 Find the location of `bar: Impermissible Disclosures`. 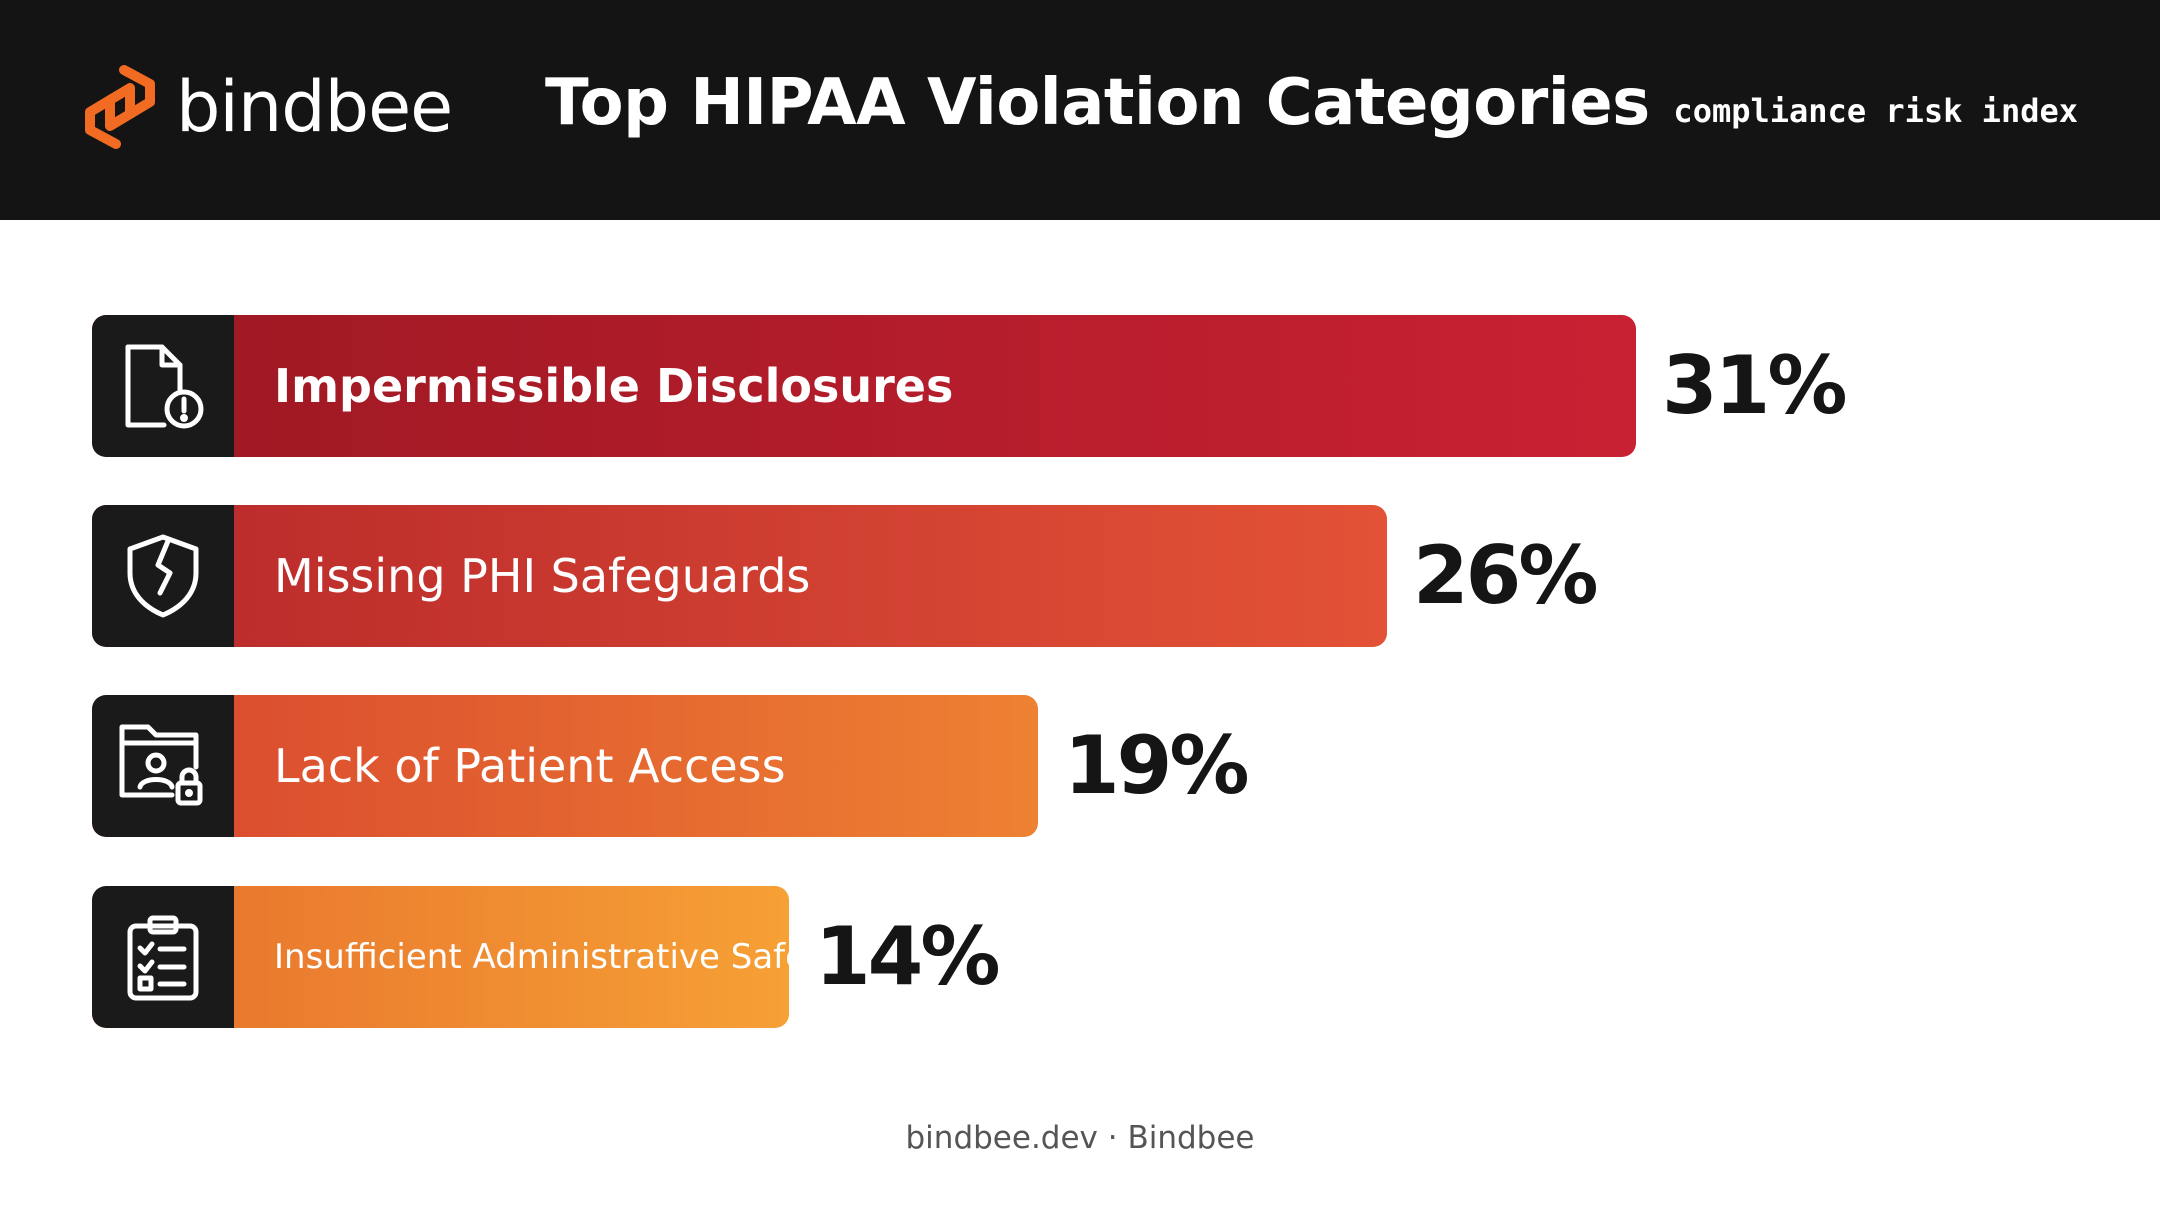

bar: Impermissible Disclosures is located at coordinates (864, 386).